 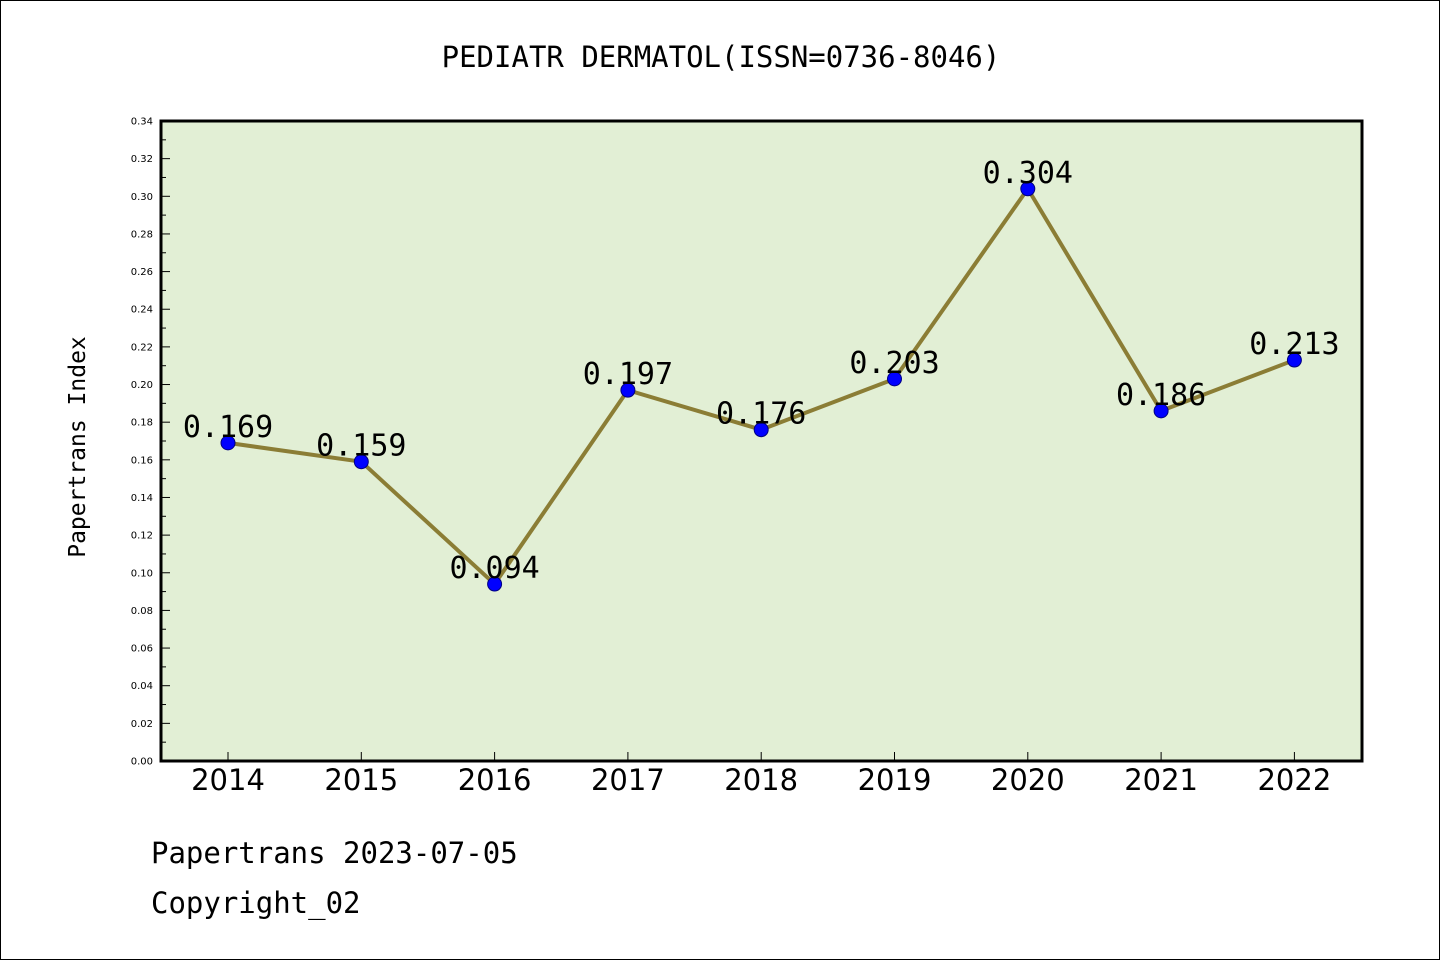 What do you see at coordinates (1161, 395) in the screenshot?
I see `data-label: 0.186` at bounding box center [1161, 395].